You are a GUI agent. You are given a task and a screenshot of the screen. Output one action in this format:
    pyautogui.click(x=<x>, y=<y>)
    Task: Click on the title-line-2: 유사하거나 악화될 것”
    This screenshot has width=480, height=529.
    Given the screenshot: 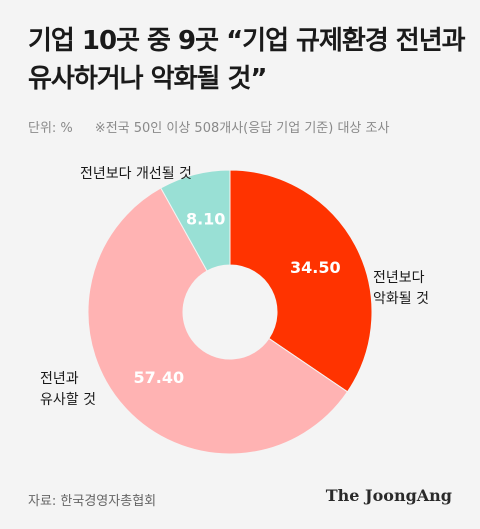 What is the action you would take?
    pyautogui.click(x=147, y=79)
    